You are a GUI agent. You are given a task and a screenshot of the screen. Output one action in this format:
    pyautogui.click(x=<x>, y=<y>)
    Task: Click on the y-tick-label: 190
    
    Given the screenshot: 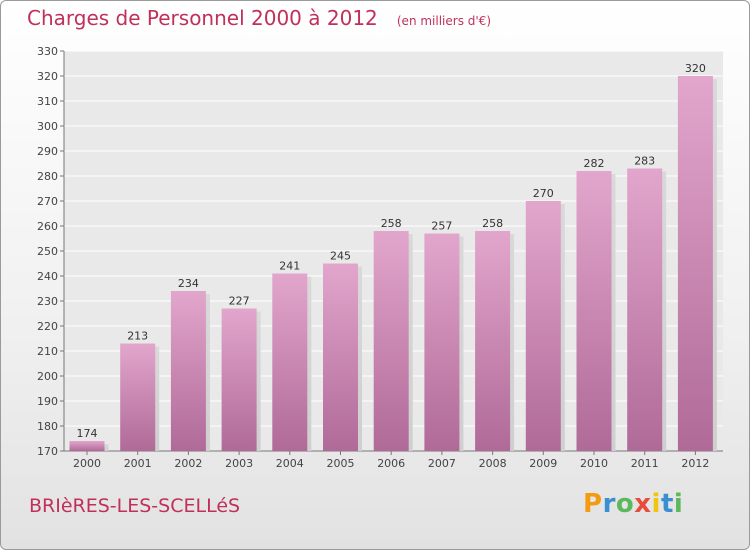 What is the action you would take?
    pyautogui.click(x=47, y=401)
    